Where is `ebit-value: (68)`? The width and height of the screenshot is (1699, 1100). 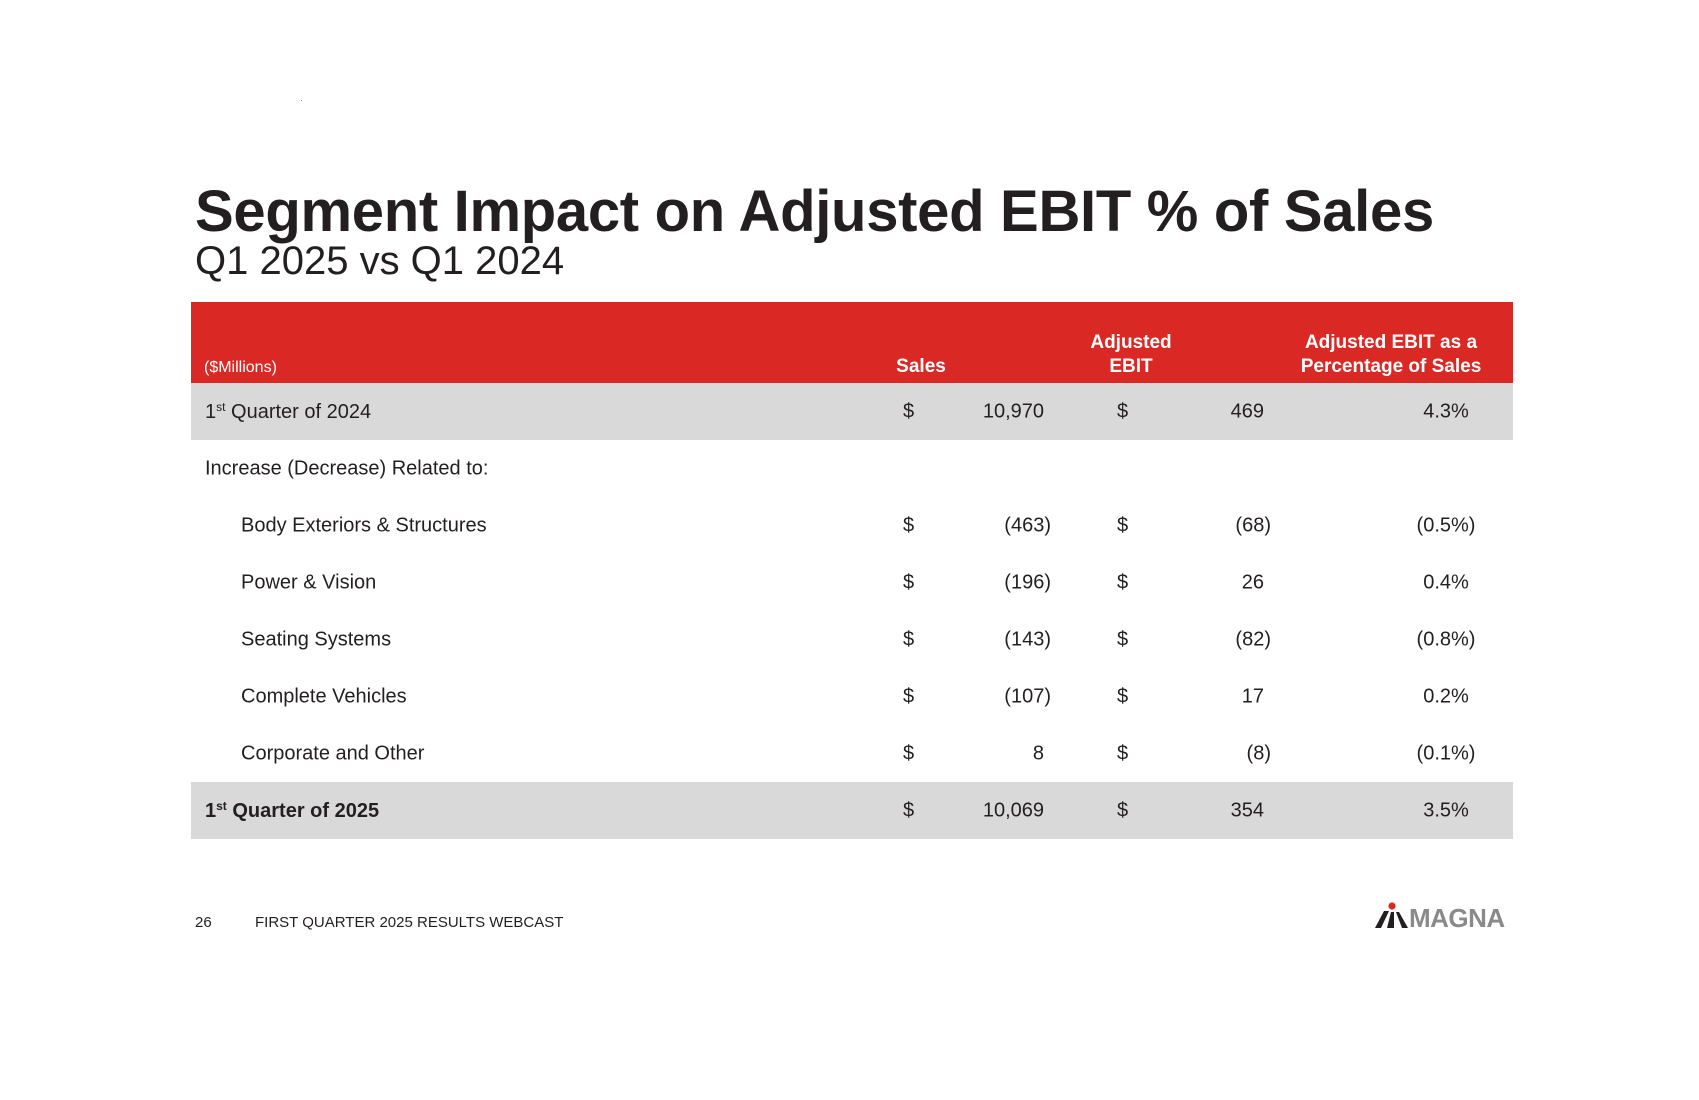 ebit-value: (68) is located at coordinates (1253, 525).